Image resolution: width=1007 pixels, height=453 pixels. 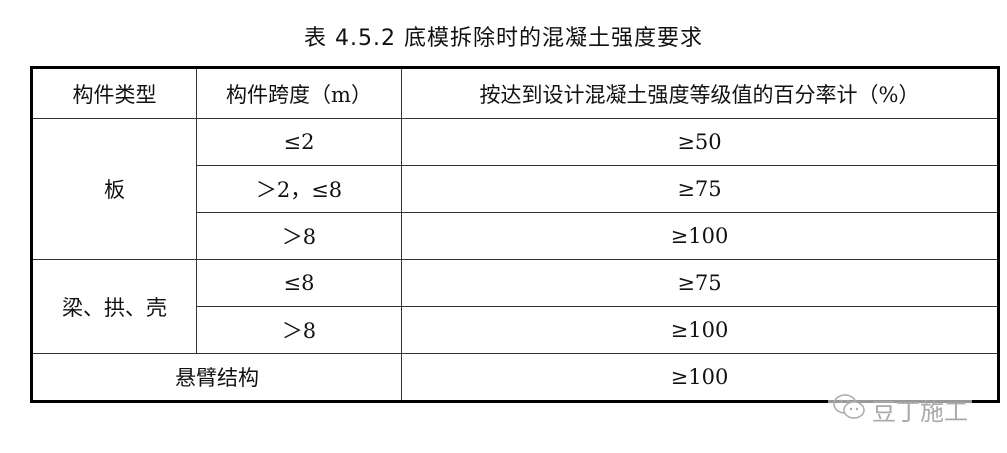 I want to click on table-row: ＞2，≤8 ≥75, so click(x=515, y=189).